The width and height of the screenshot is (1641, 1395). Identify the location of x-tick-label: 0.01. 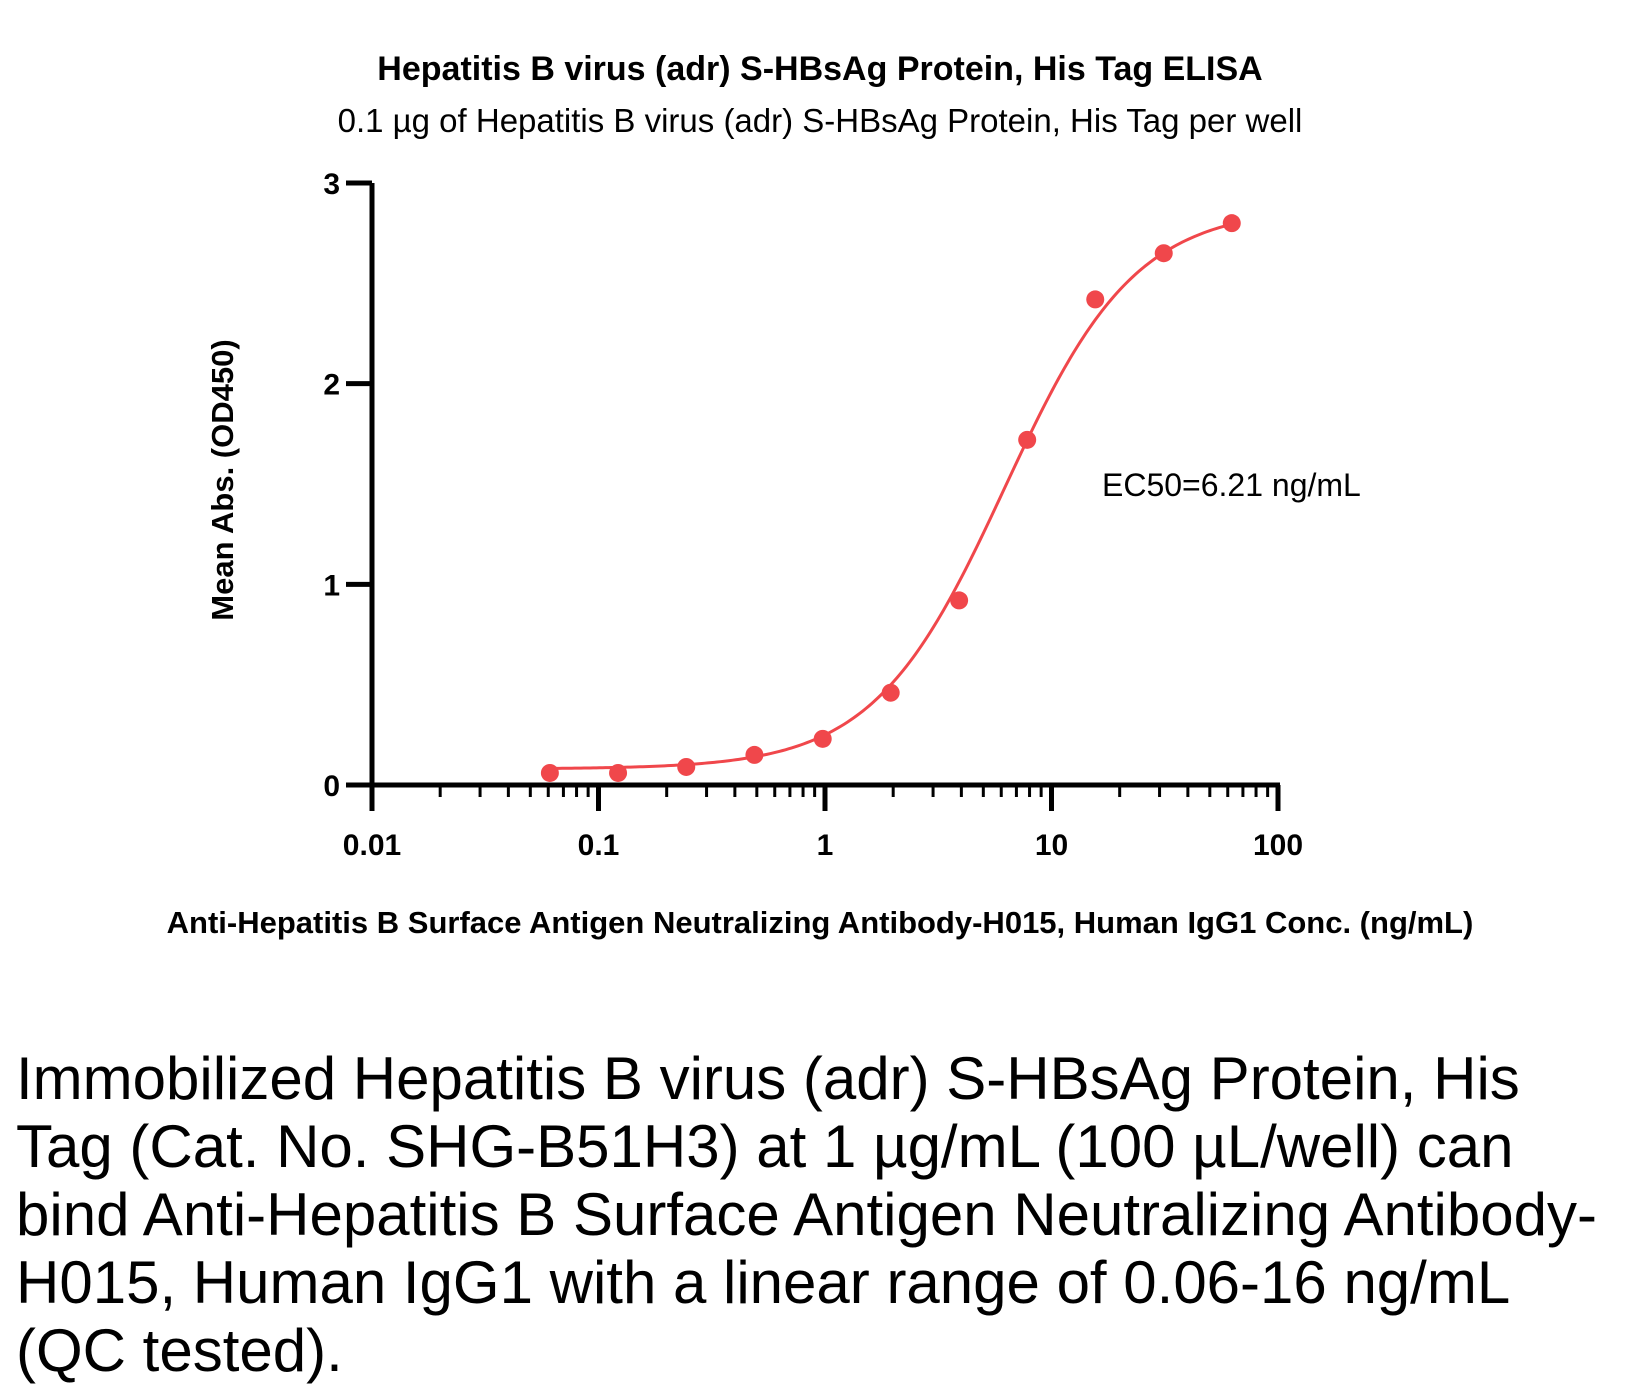
(372, 845).